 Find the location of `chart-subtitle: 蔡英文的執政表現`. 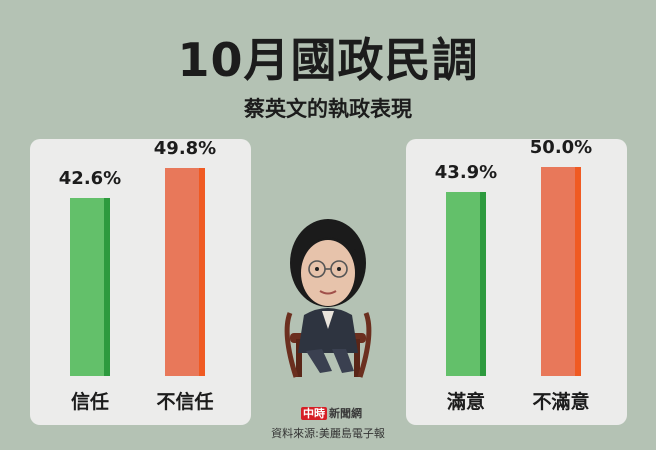

chart-subtitle: 蔡英文的執政表現 is located at coordinates (328, 109).